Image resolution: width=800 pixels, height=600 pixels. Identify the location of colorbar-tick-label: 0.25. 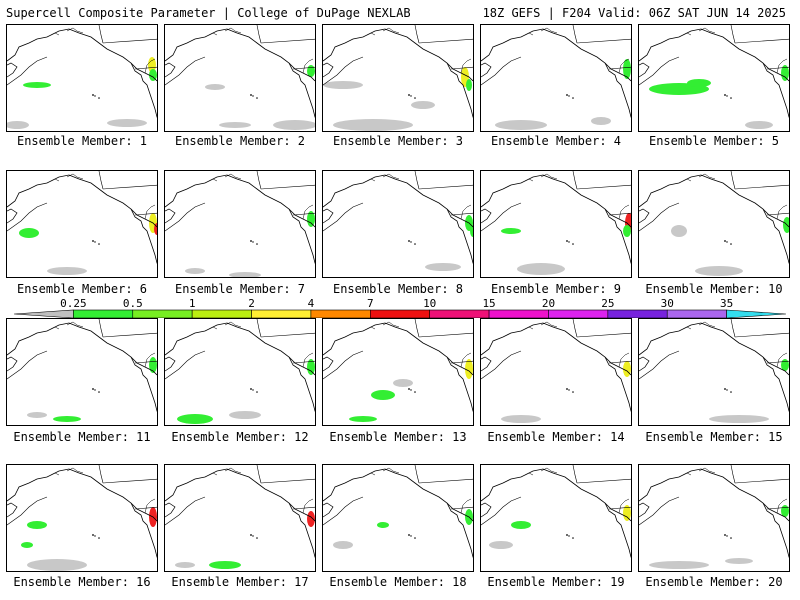
(73, 303).